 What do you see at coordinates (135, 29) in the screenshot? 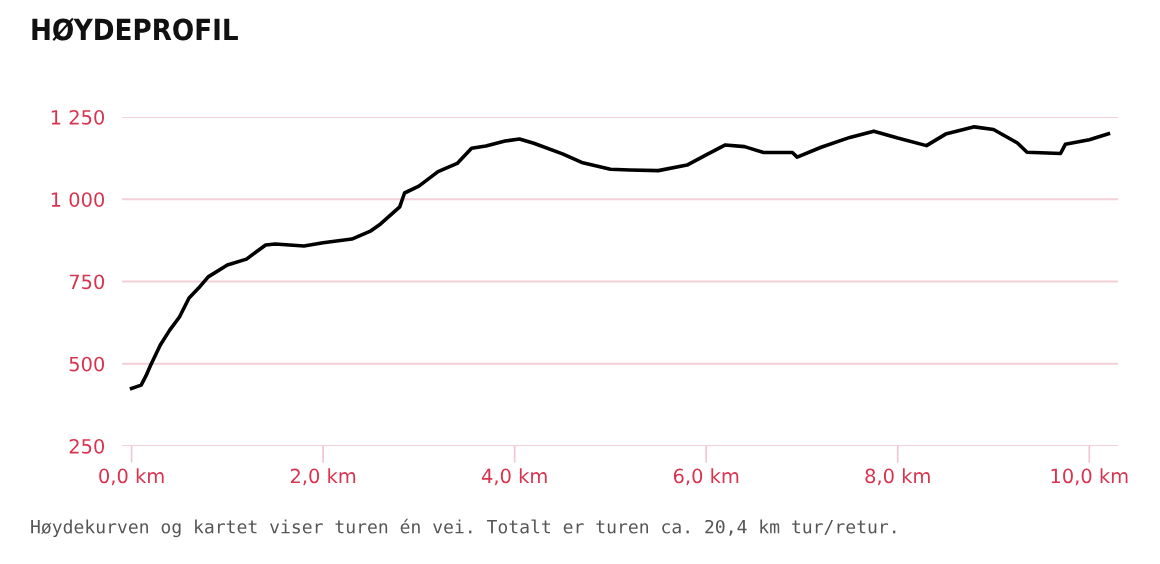
I see `chart-title: HØYDEPROFIL` at bounding box center [135, 29].